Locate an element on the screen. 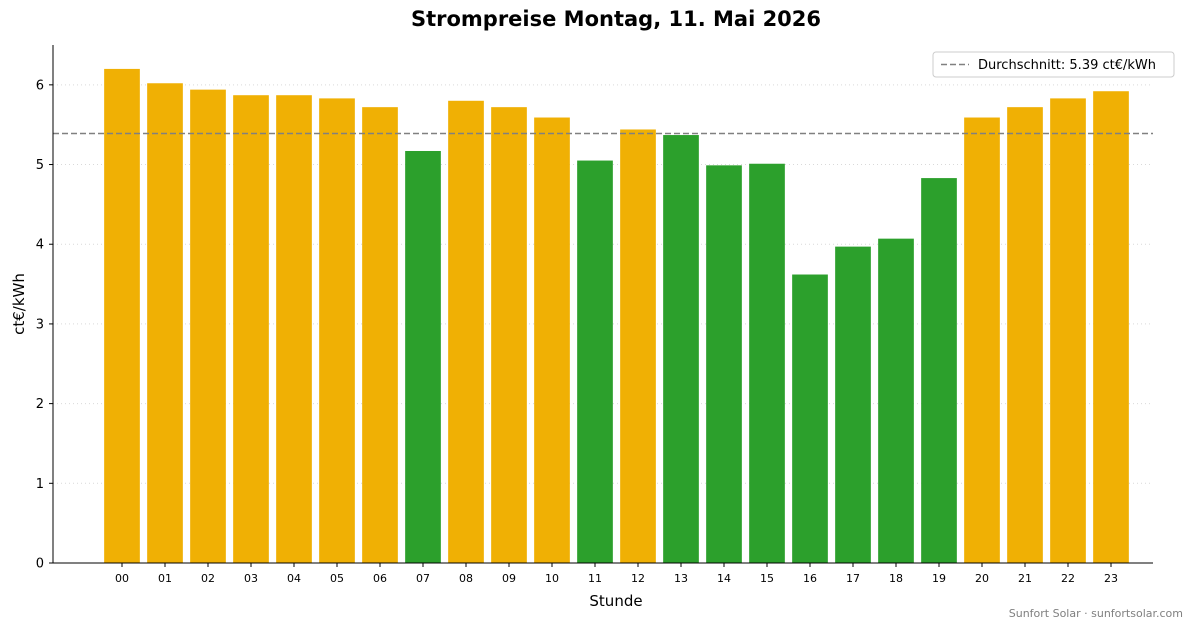  x-tick-label: 01 is located at coordinates (165, 578).